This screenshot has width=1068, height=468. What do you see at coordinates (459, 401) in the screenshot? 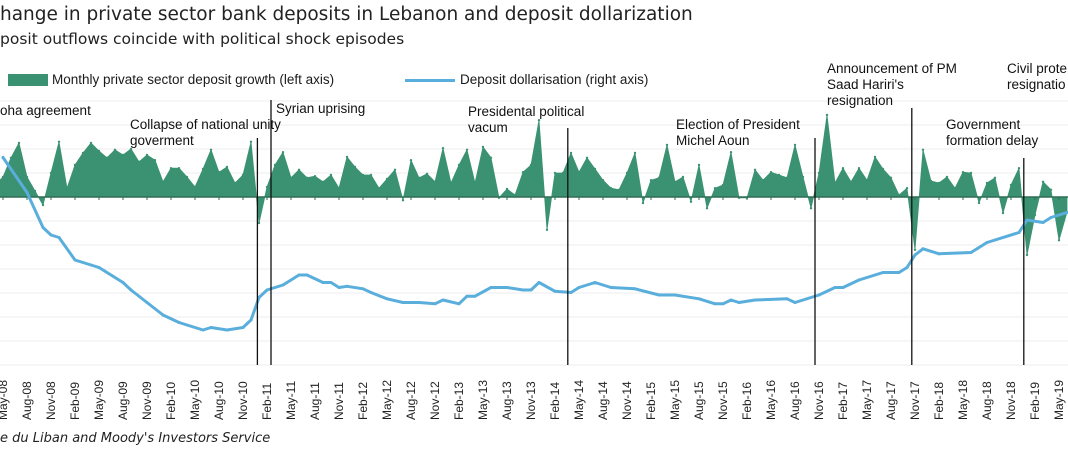
I see `x-tick-label: Feb-13` at bounding box center [459, 401].